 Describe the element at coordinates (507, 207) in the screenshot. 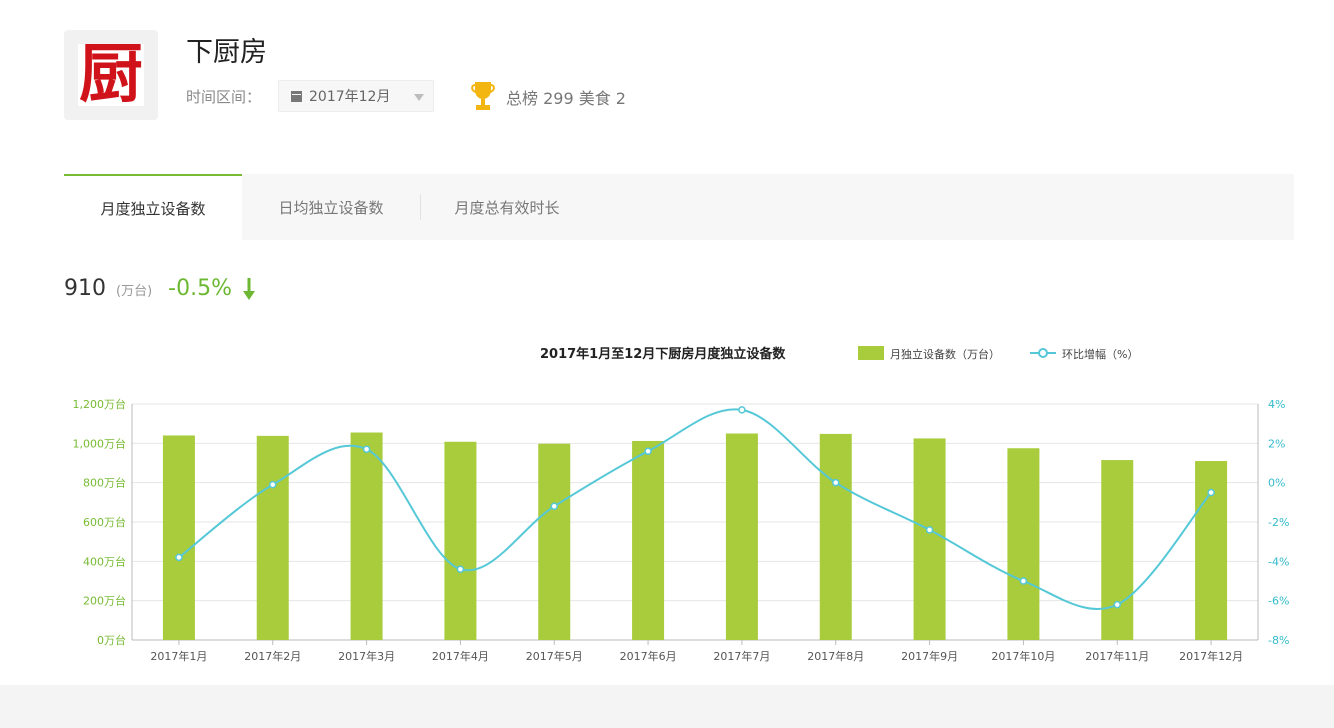

I see `tab-monthly-duration: 月度总有效时长` at that location.